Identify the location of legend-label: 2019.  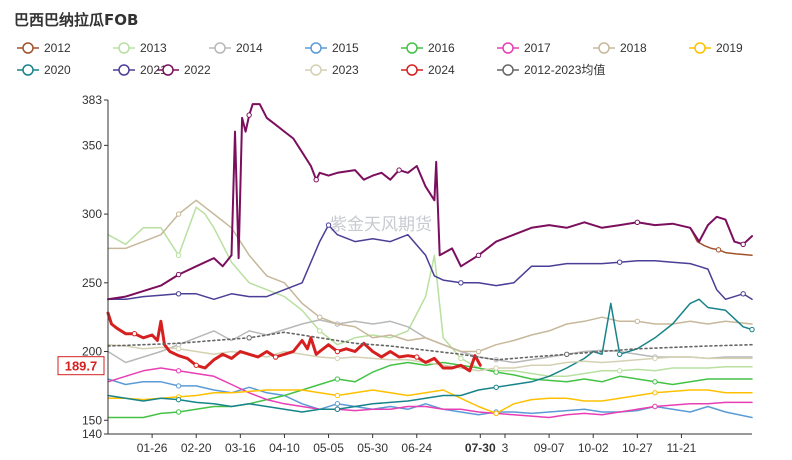
(729, 48).